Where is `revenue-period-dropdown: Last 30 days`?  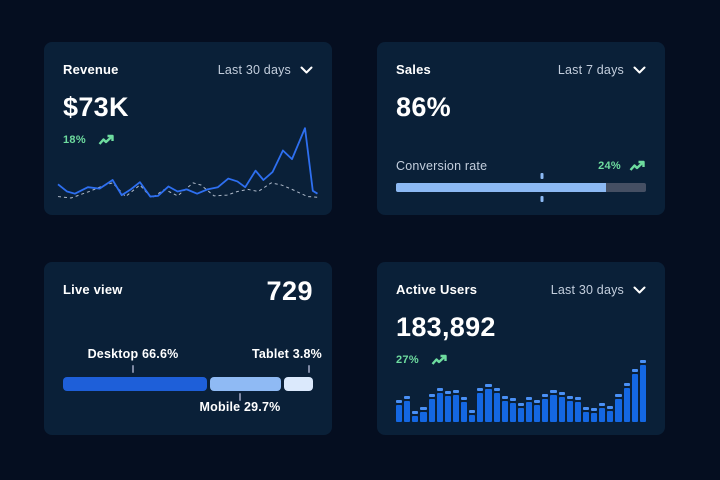 revenue-period-dropdown: Last 30 days is located at coordinates (265, 70).